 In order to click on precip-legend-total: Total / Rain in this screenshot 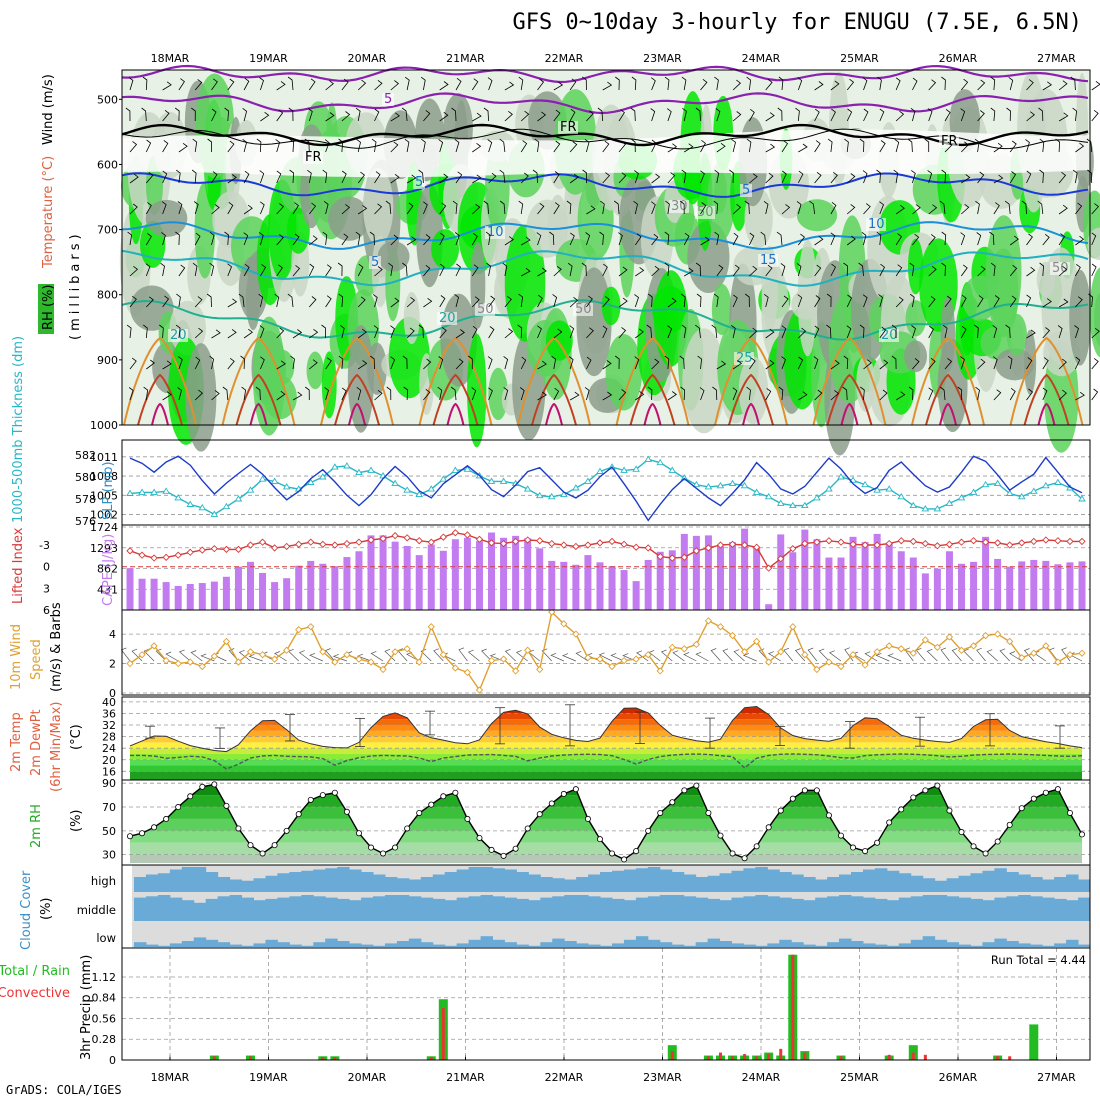, I will do `click(35, 971)`.